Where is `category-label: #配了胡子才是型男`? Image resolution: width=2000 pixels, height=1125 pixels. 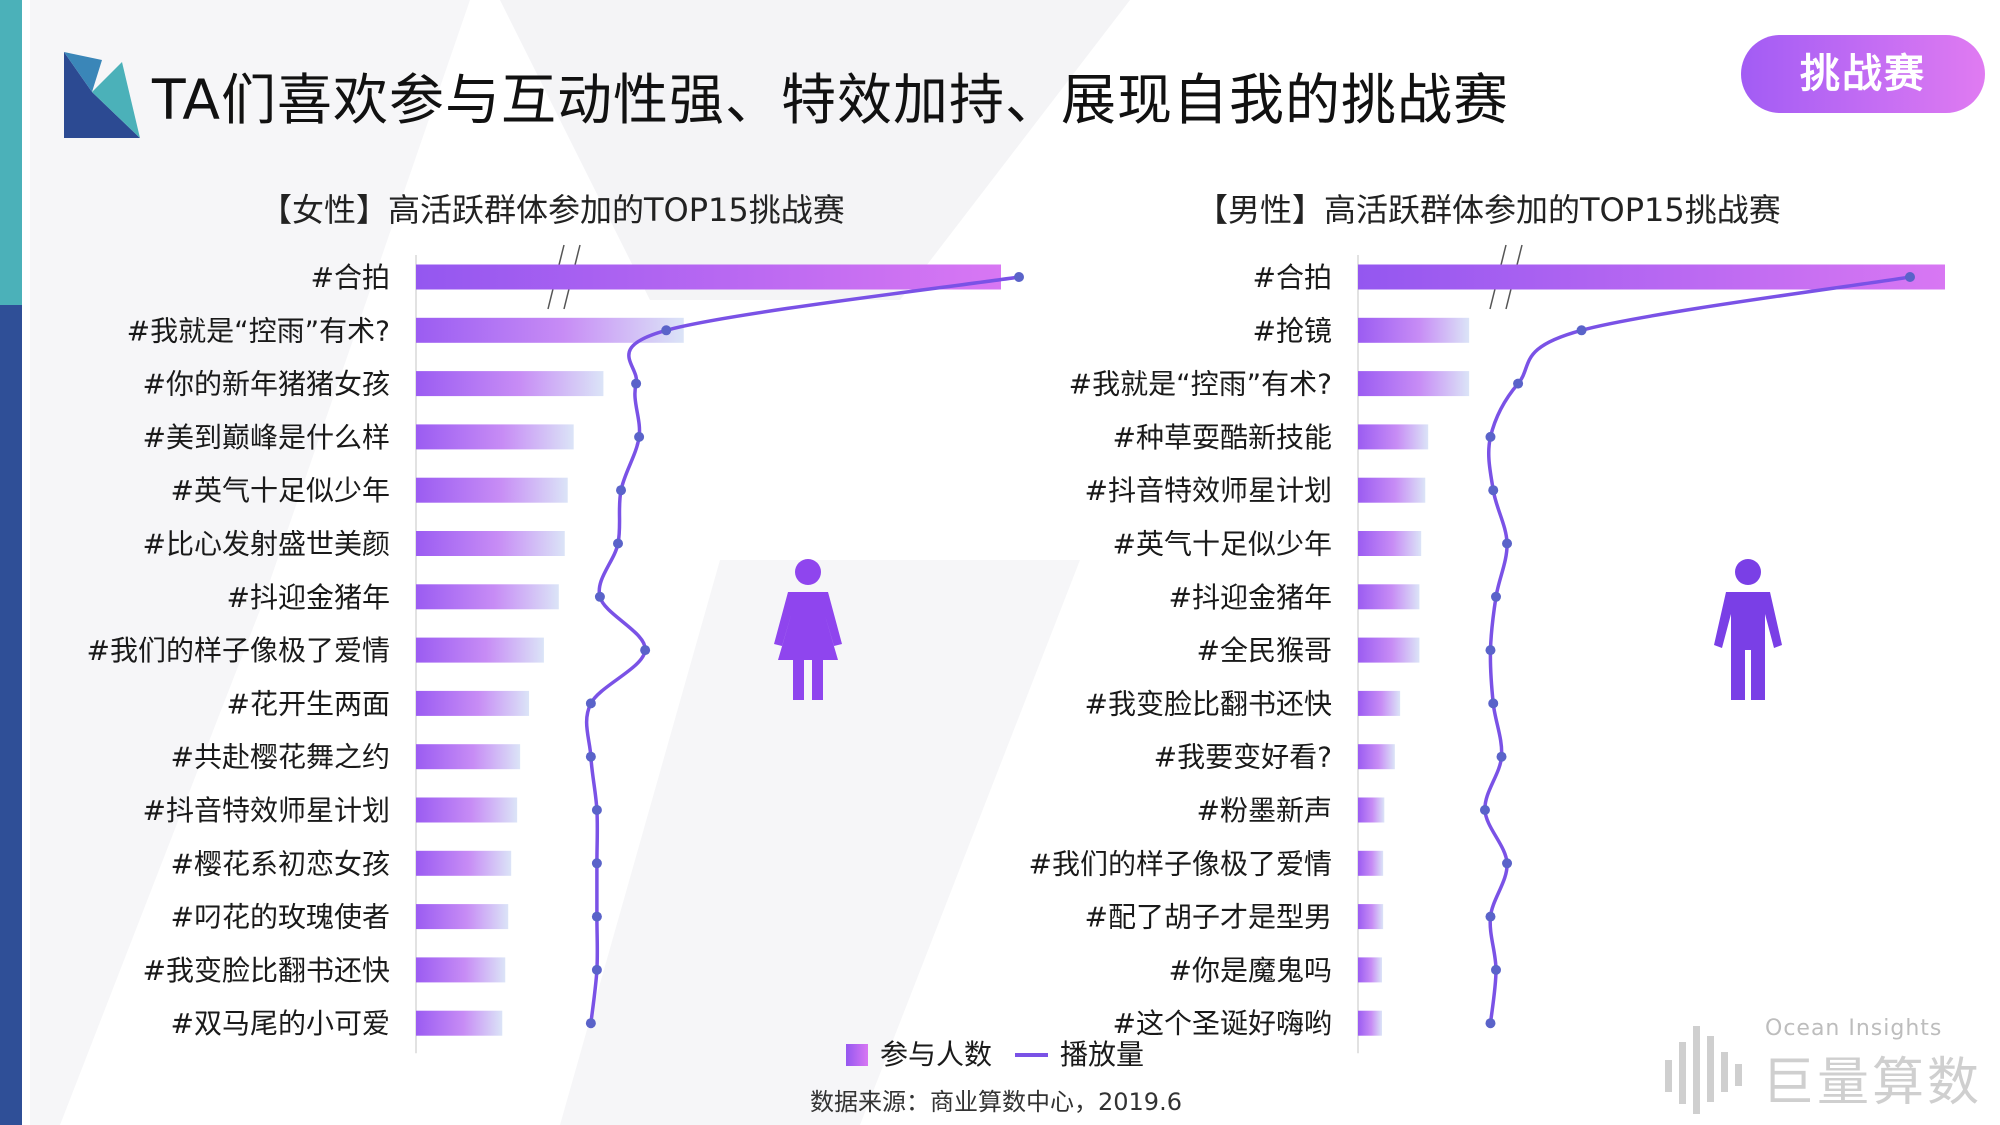
category-label: #配了胡子才是型男 is located at coordinates (1208, 917).